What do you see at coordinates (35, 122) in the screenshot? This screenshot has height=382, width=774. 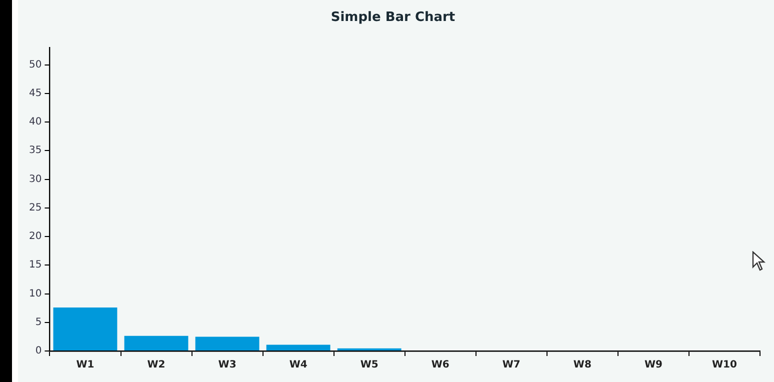 I see `y-tick-label: 40` at bounding box center [35, 122].